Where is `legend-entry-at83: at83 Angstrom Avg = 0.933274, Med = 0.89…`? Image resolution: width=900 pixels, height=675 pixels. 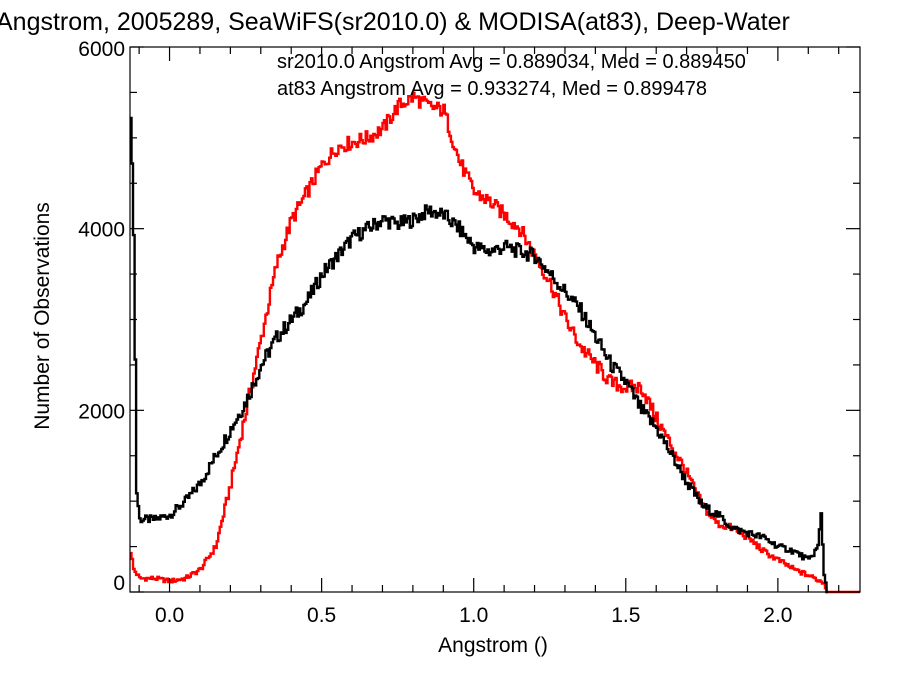 legend-entry-at83: at83 Angstrom Avg = 0.933274, Med = 0.89… is located at coordinates (492, 89).